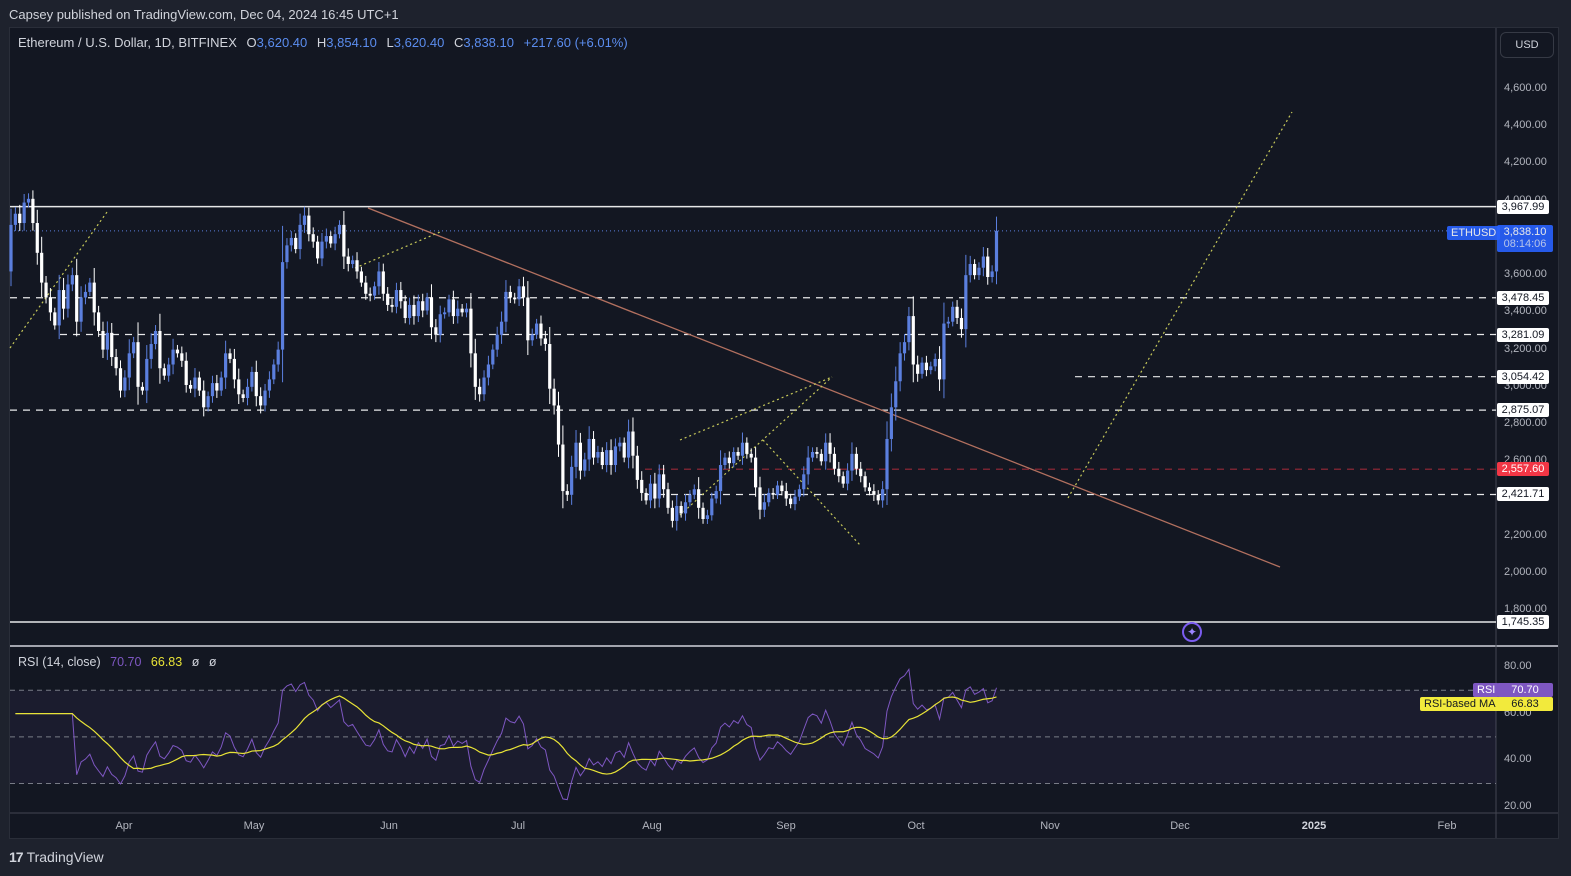  I want to click on price-tick: 1,800.00, so click(1525, 609).